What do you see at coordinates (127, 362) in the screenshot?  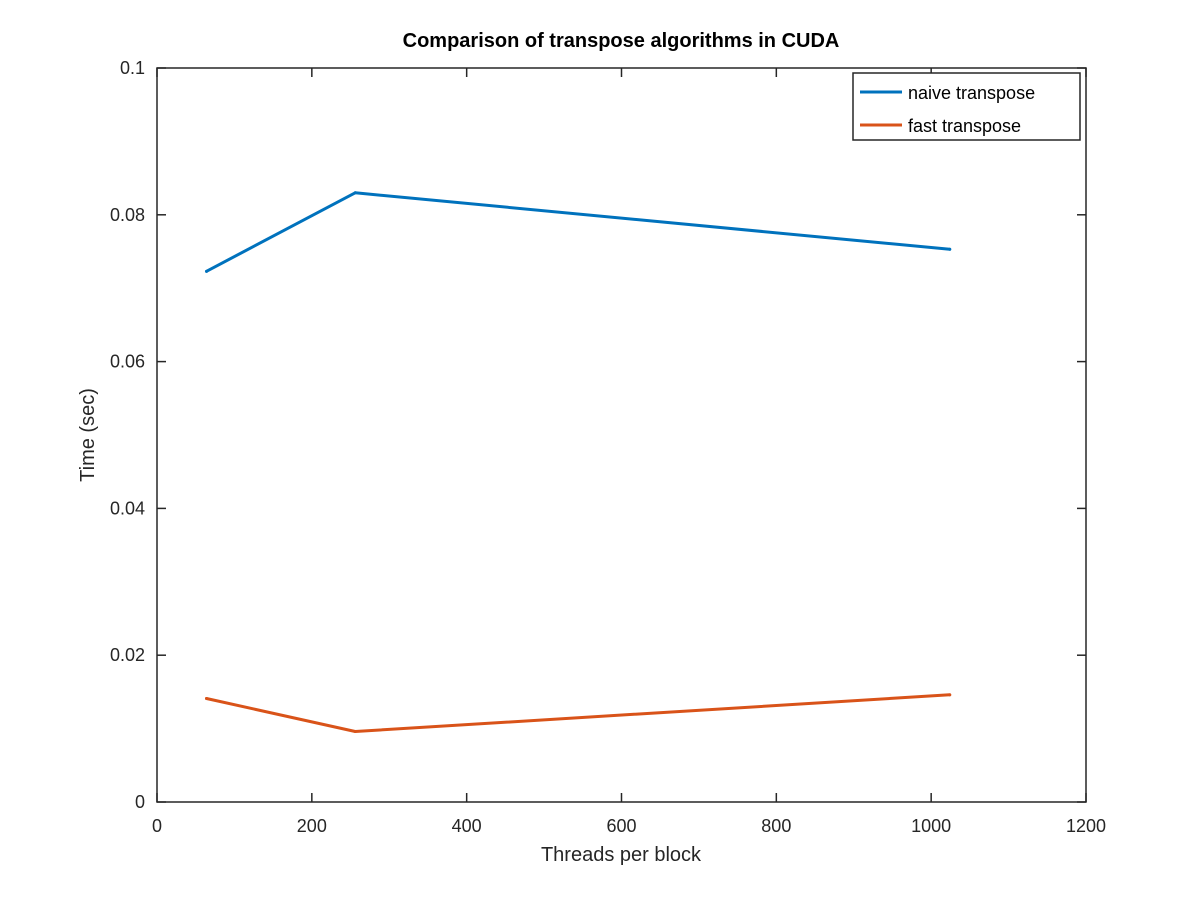 I see `y-tick-label: 0.06` at bounding box center [127, 362].